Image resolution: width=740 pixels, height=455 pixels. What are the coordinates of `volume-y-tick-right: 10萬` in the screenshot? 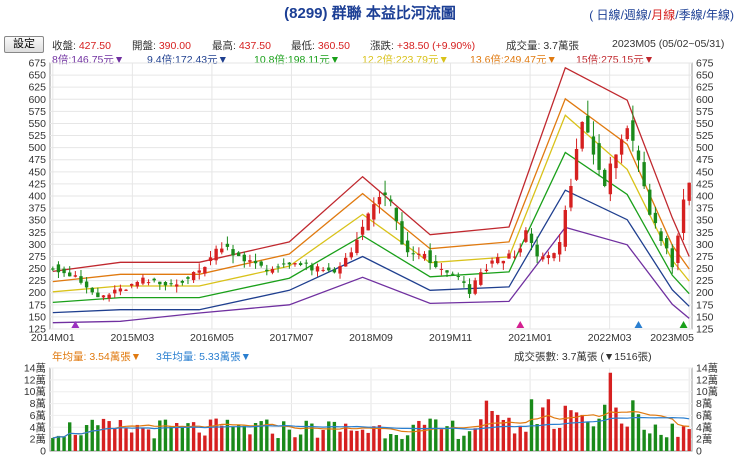 It's located at (707, 391).